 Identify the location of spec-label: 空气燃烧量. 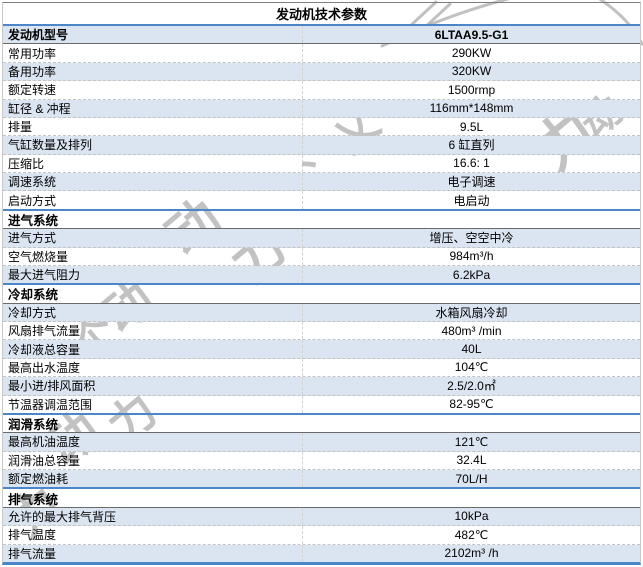
(153, 256).